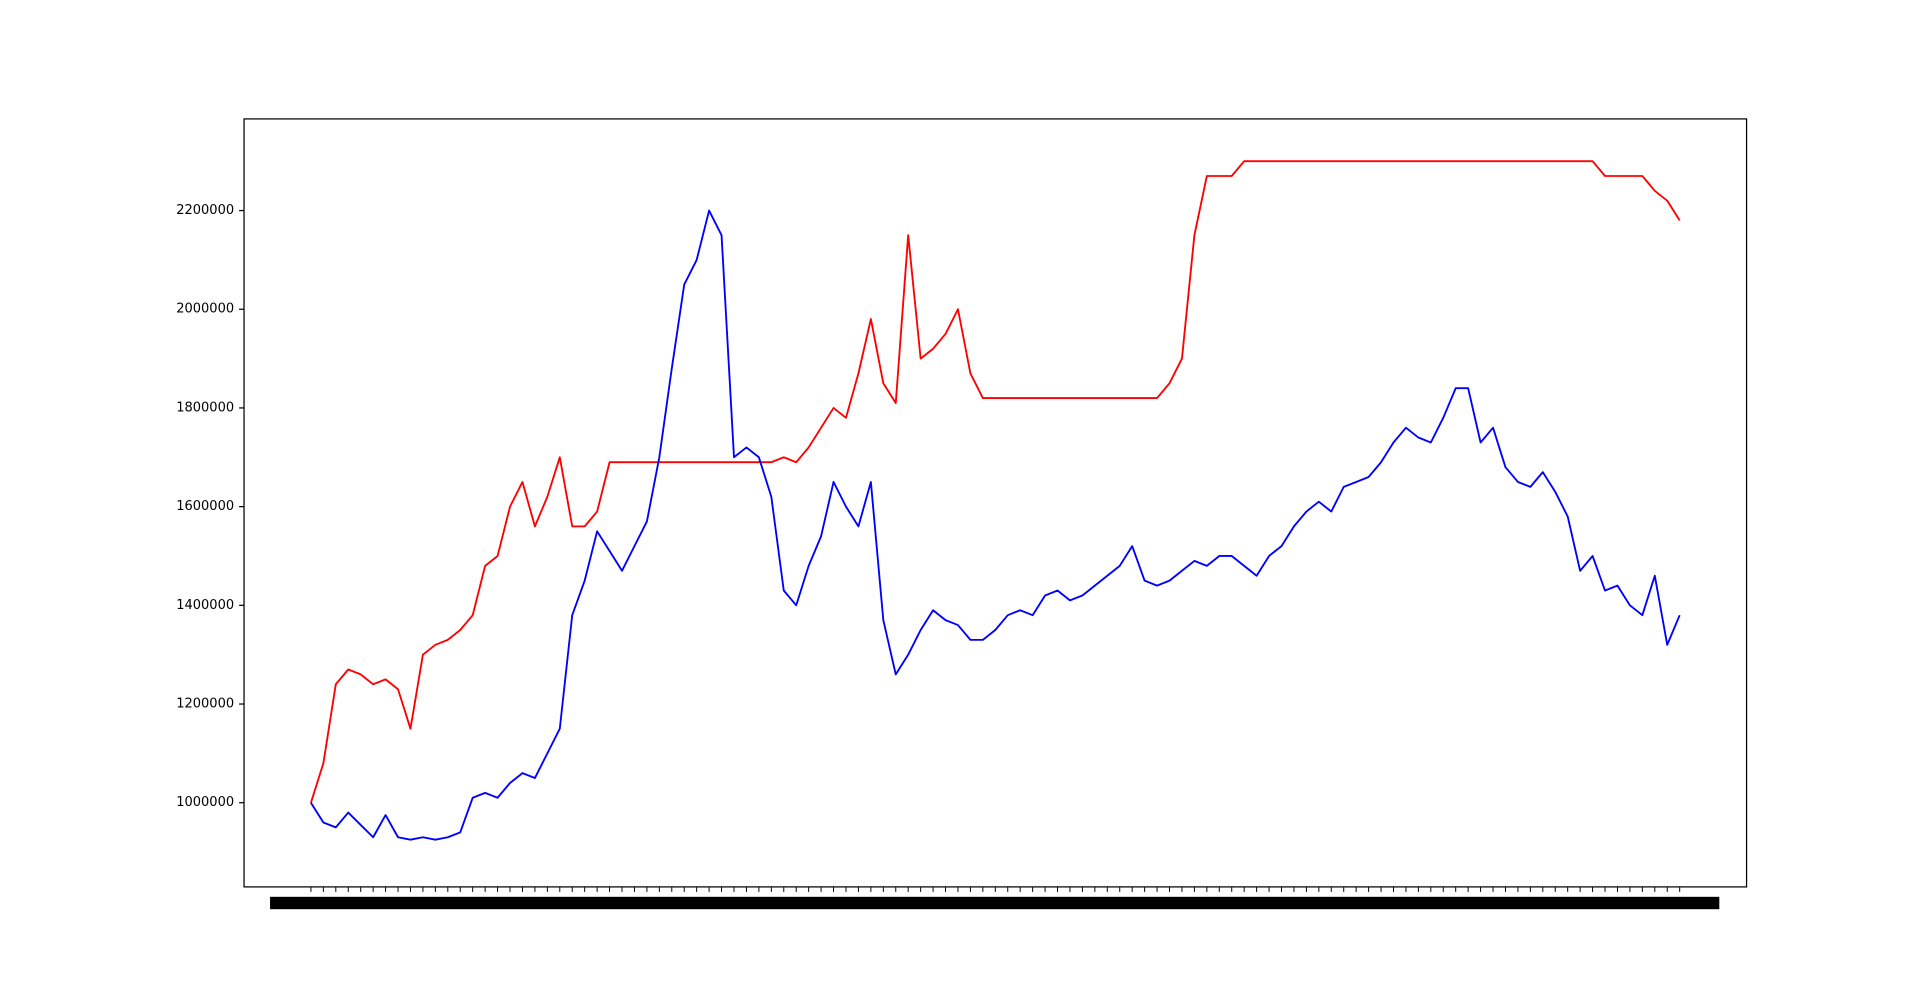 The width and height of the screenshot is (1920, 986). I want to click on y-tick-label: 1600000, so click(205, 506).